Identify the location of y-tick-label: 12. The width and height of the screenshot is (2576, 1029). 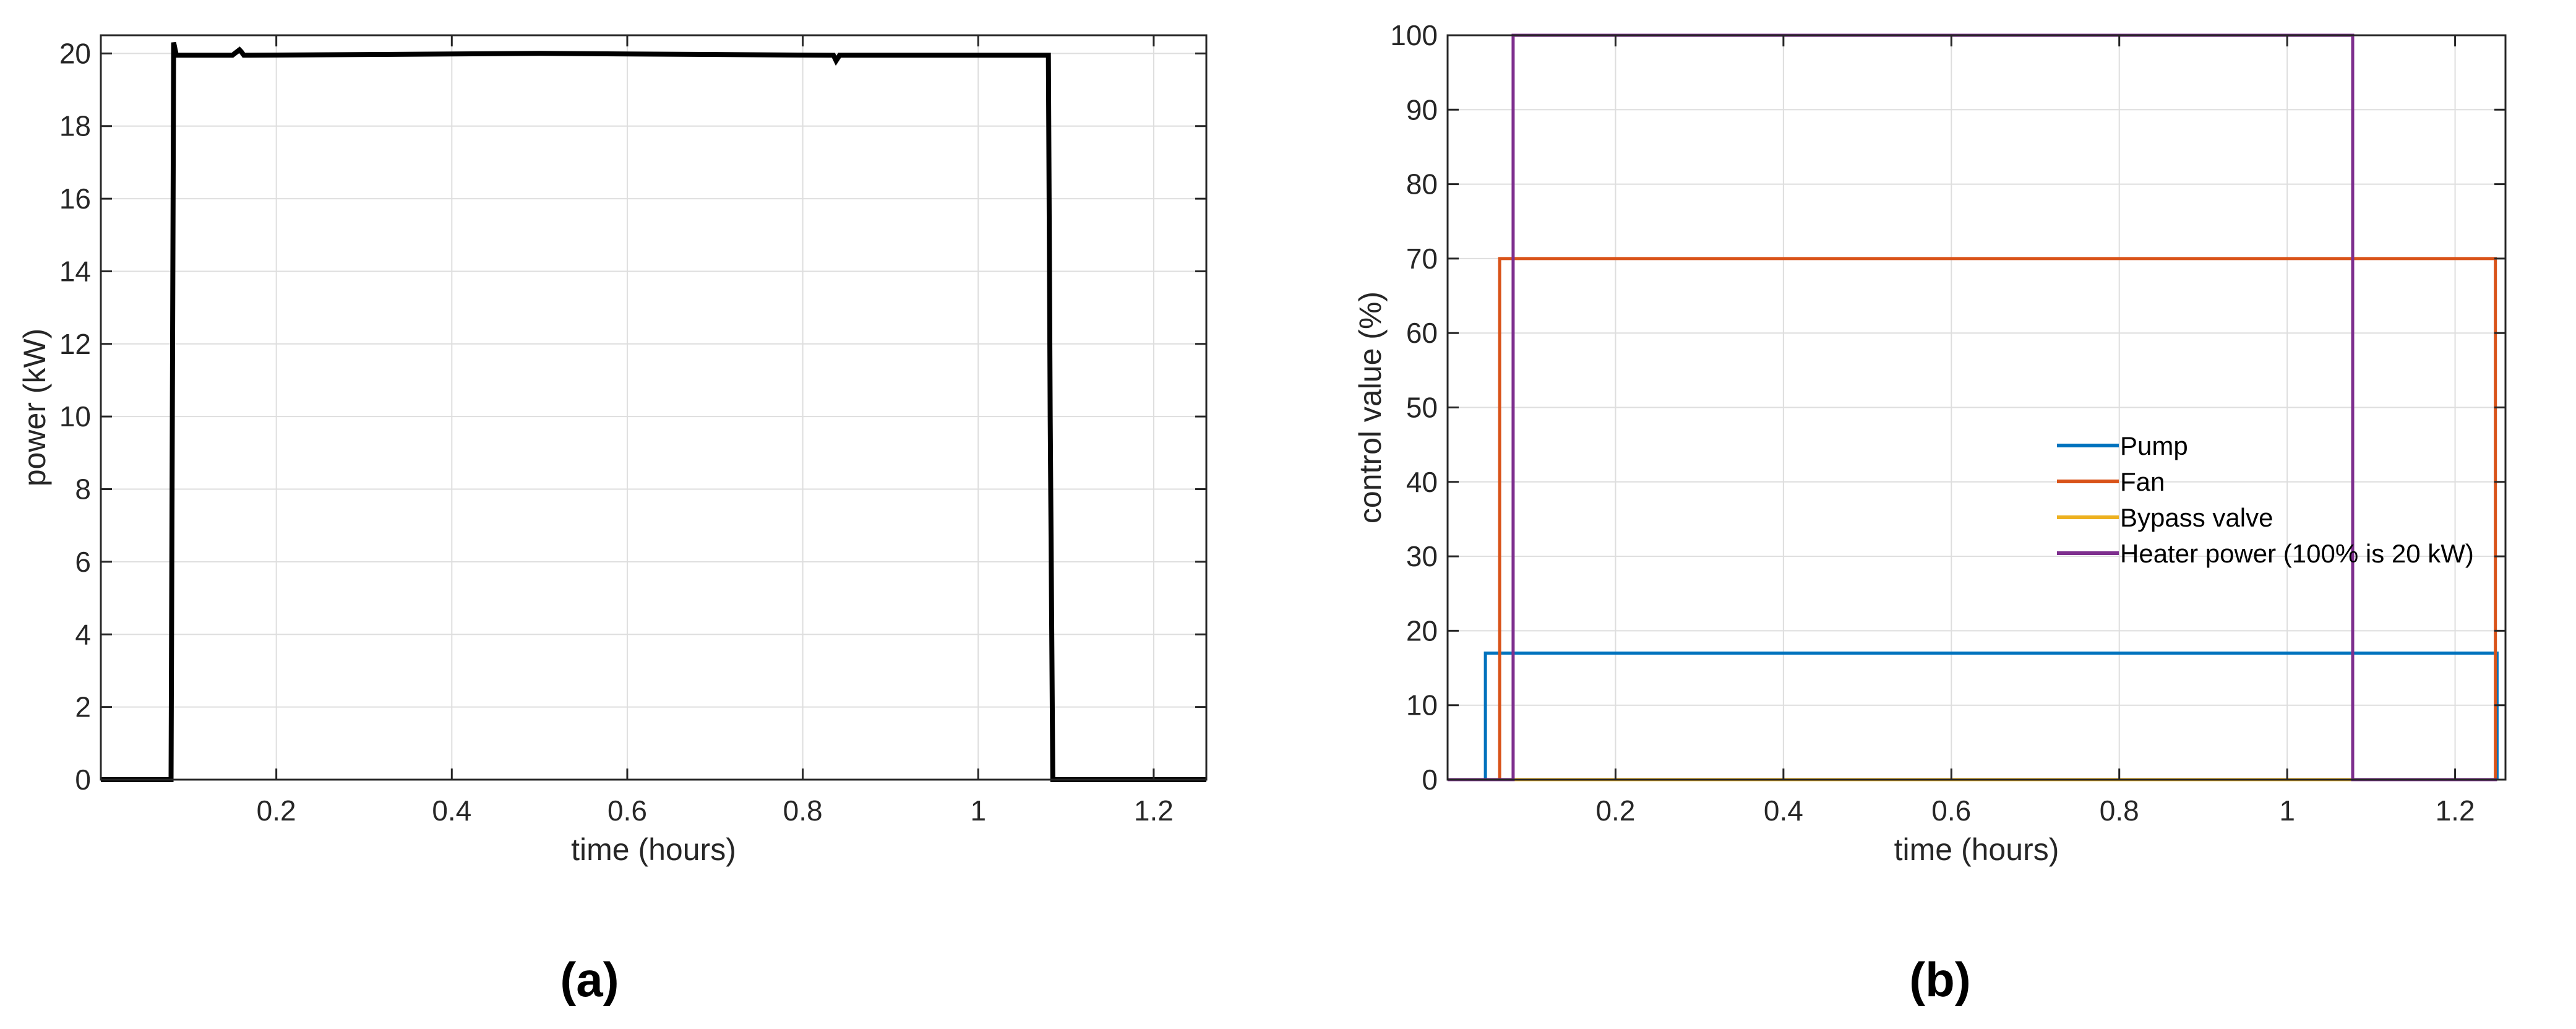
(75, 344).